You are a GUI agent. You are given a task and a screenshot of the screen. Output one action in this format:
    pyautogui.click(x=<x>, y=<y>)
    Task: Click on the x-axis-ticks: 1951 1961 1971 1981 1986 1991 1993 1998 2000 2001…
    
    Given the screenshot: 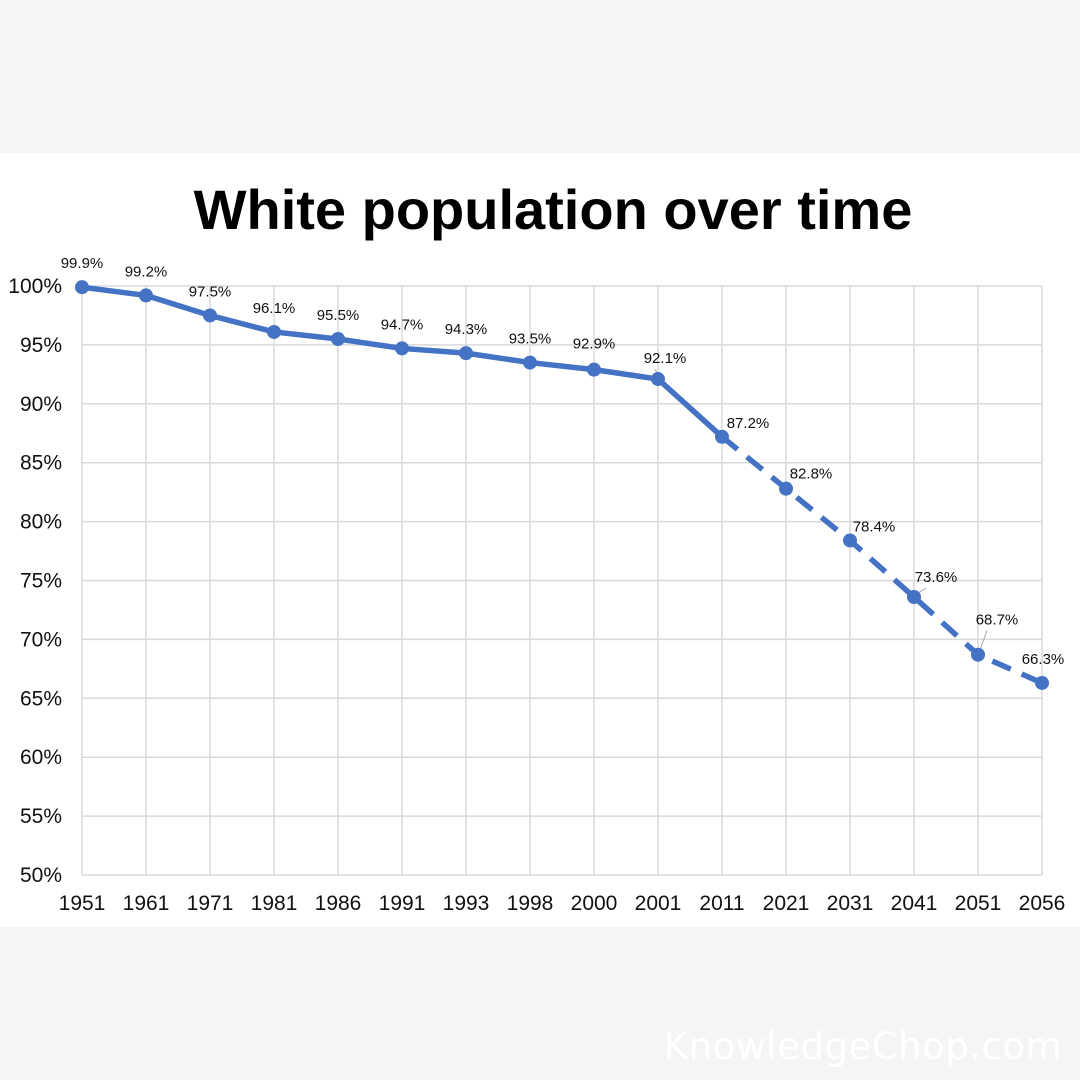 What is the action you would take?
    pyautogui.click(x=562, y=903)
    